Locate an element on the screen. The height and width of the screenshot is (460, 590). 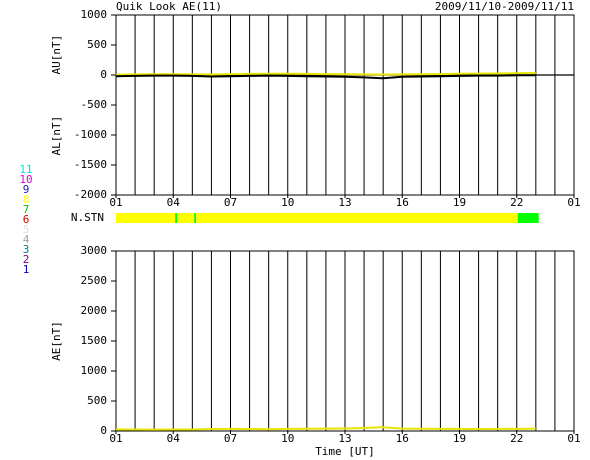
y-axis-label: AU[nT] is located at coordinates (56, 55).